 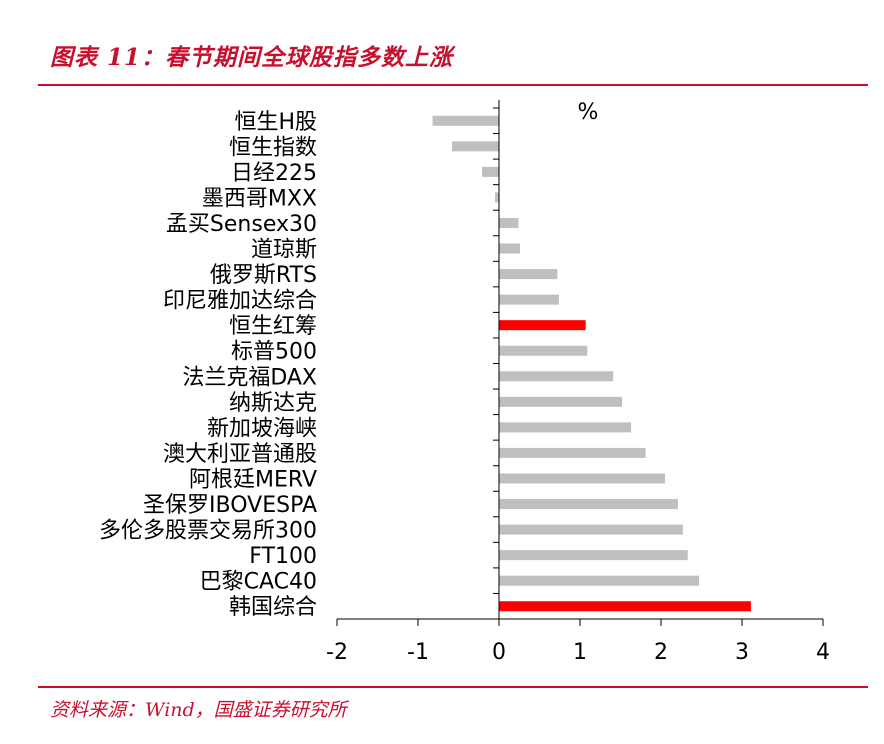 What do you see at coordinates (262, 428) in the screenshot?
I see `category-label: 新加坡海峡` at bounding box center [262, 428].